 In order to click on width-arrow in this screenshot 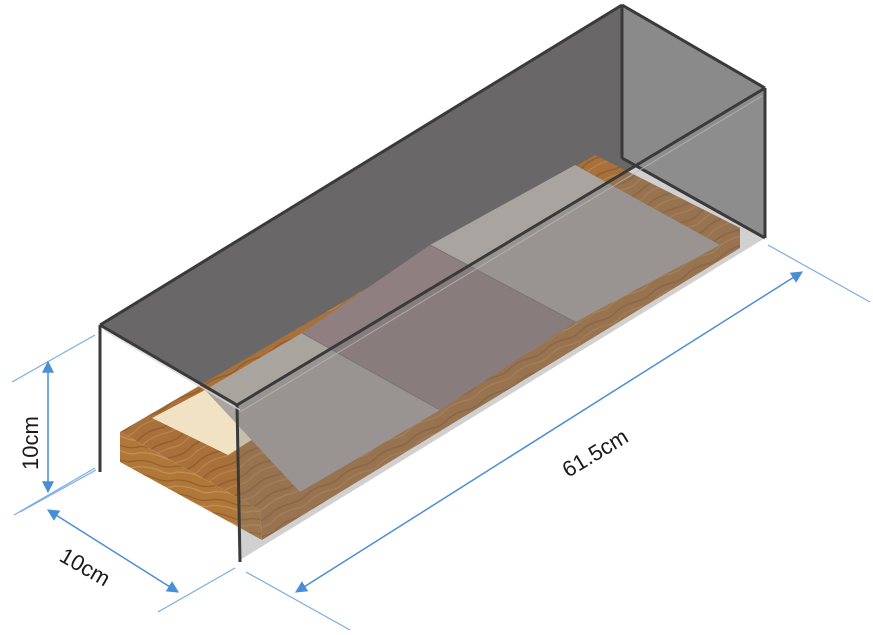, I will do `click(113, 551)`.